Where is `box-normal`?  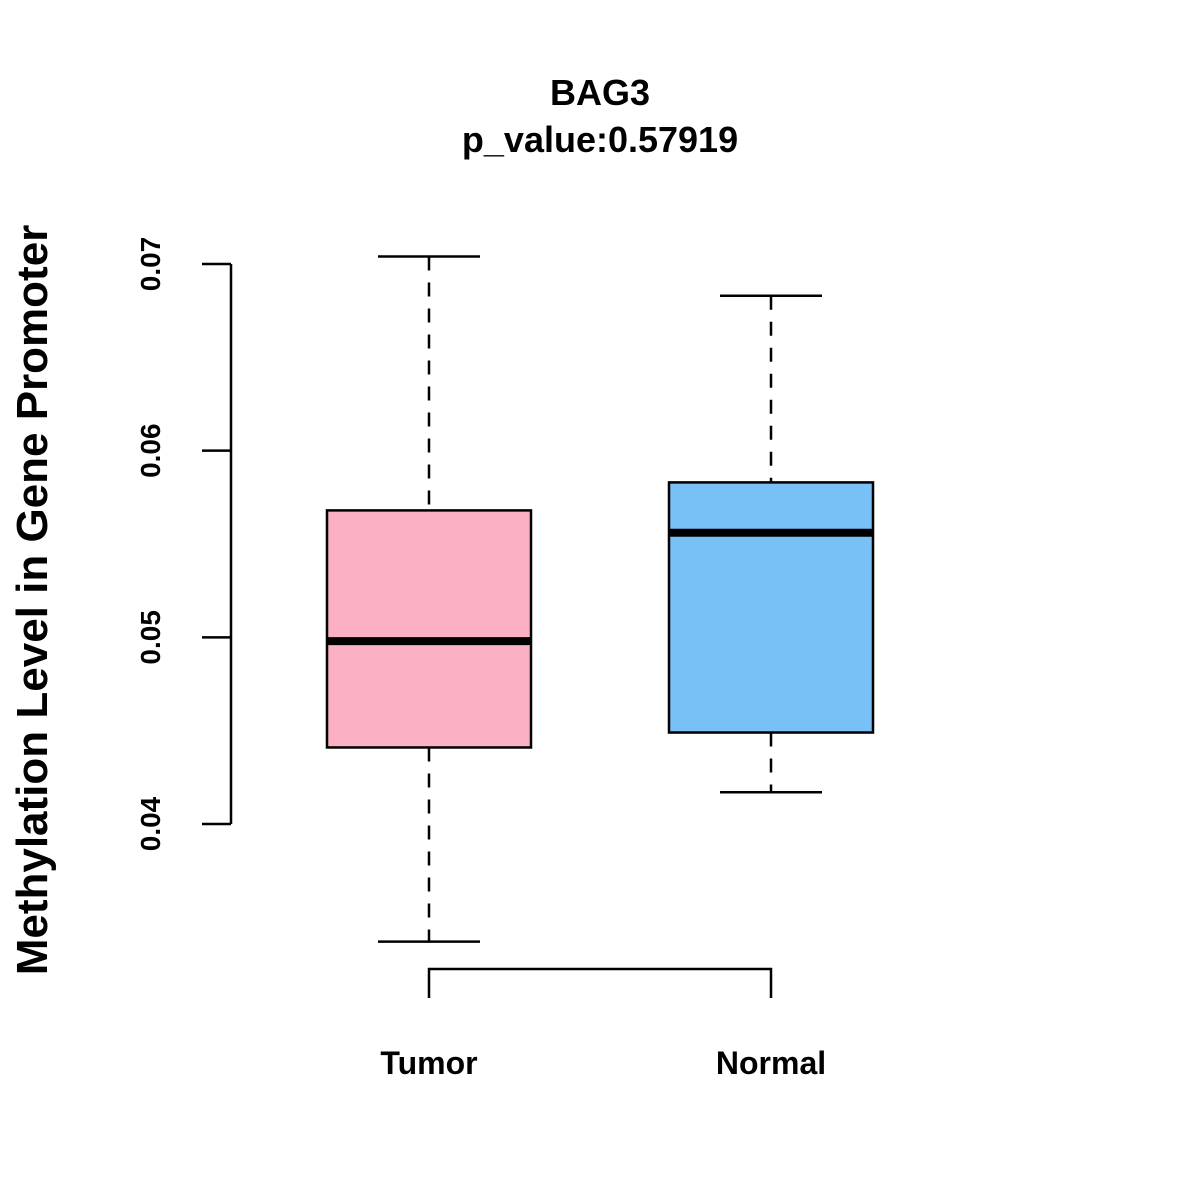
box-normal is located at coordinates (771, 544).